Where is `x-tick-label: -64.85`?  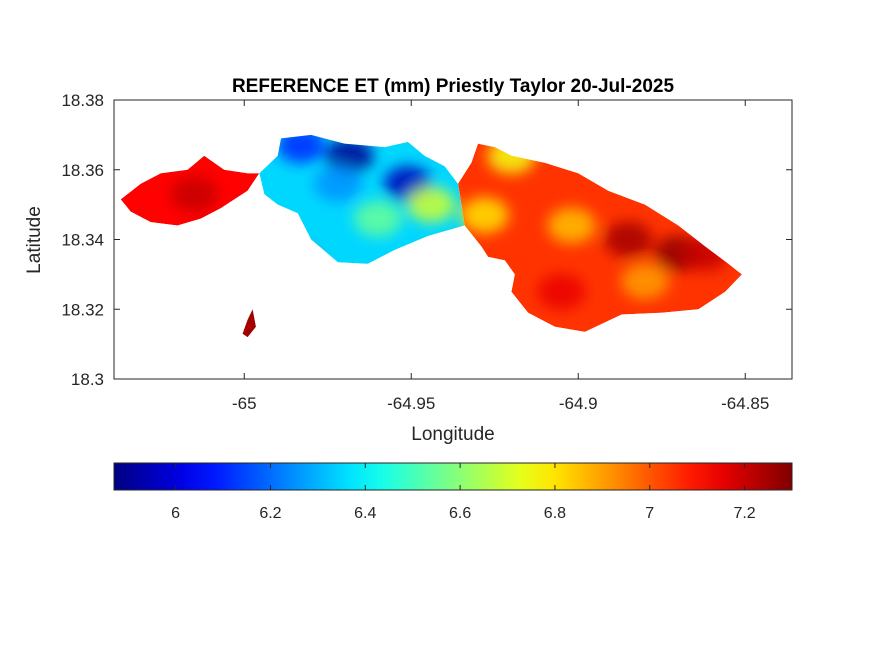
x-tick-label: -64.85 is located at coordinates (745, 403).